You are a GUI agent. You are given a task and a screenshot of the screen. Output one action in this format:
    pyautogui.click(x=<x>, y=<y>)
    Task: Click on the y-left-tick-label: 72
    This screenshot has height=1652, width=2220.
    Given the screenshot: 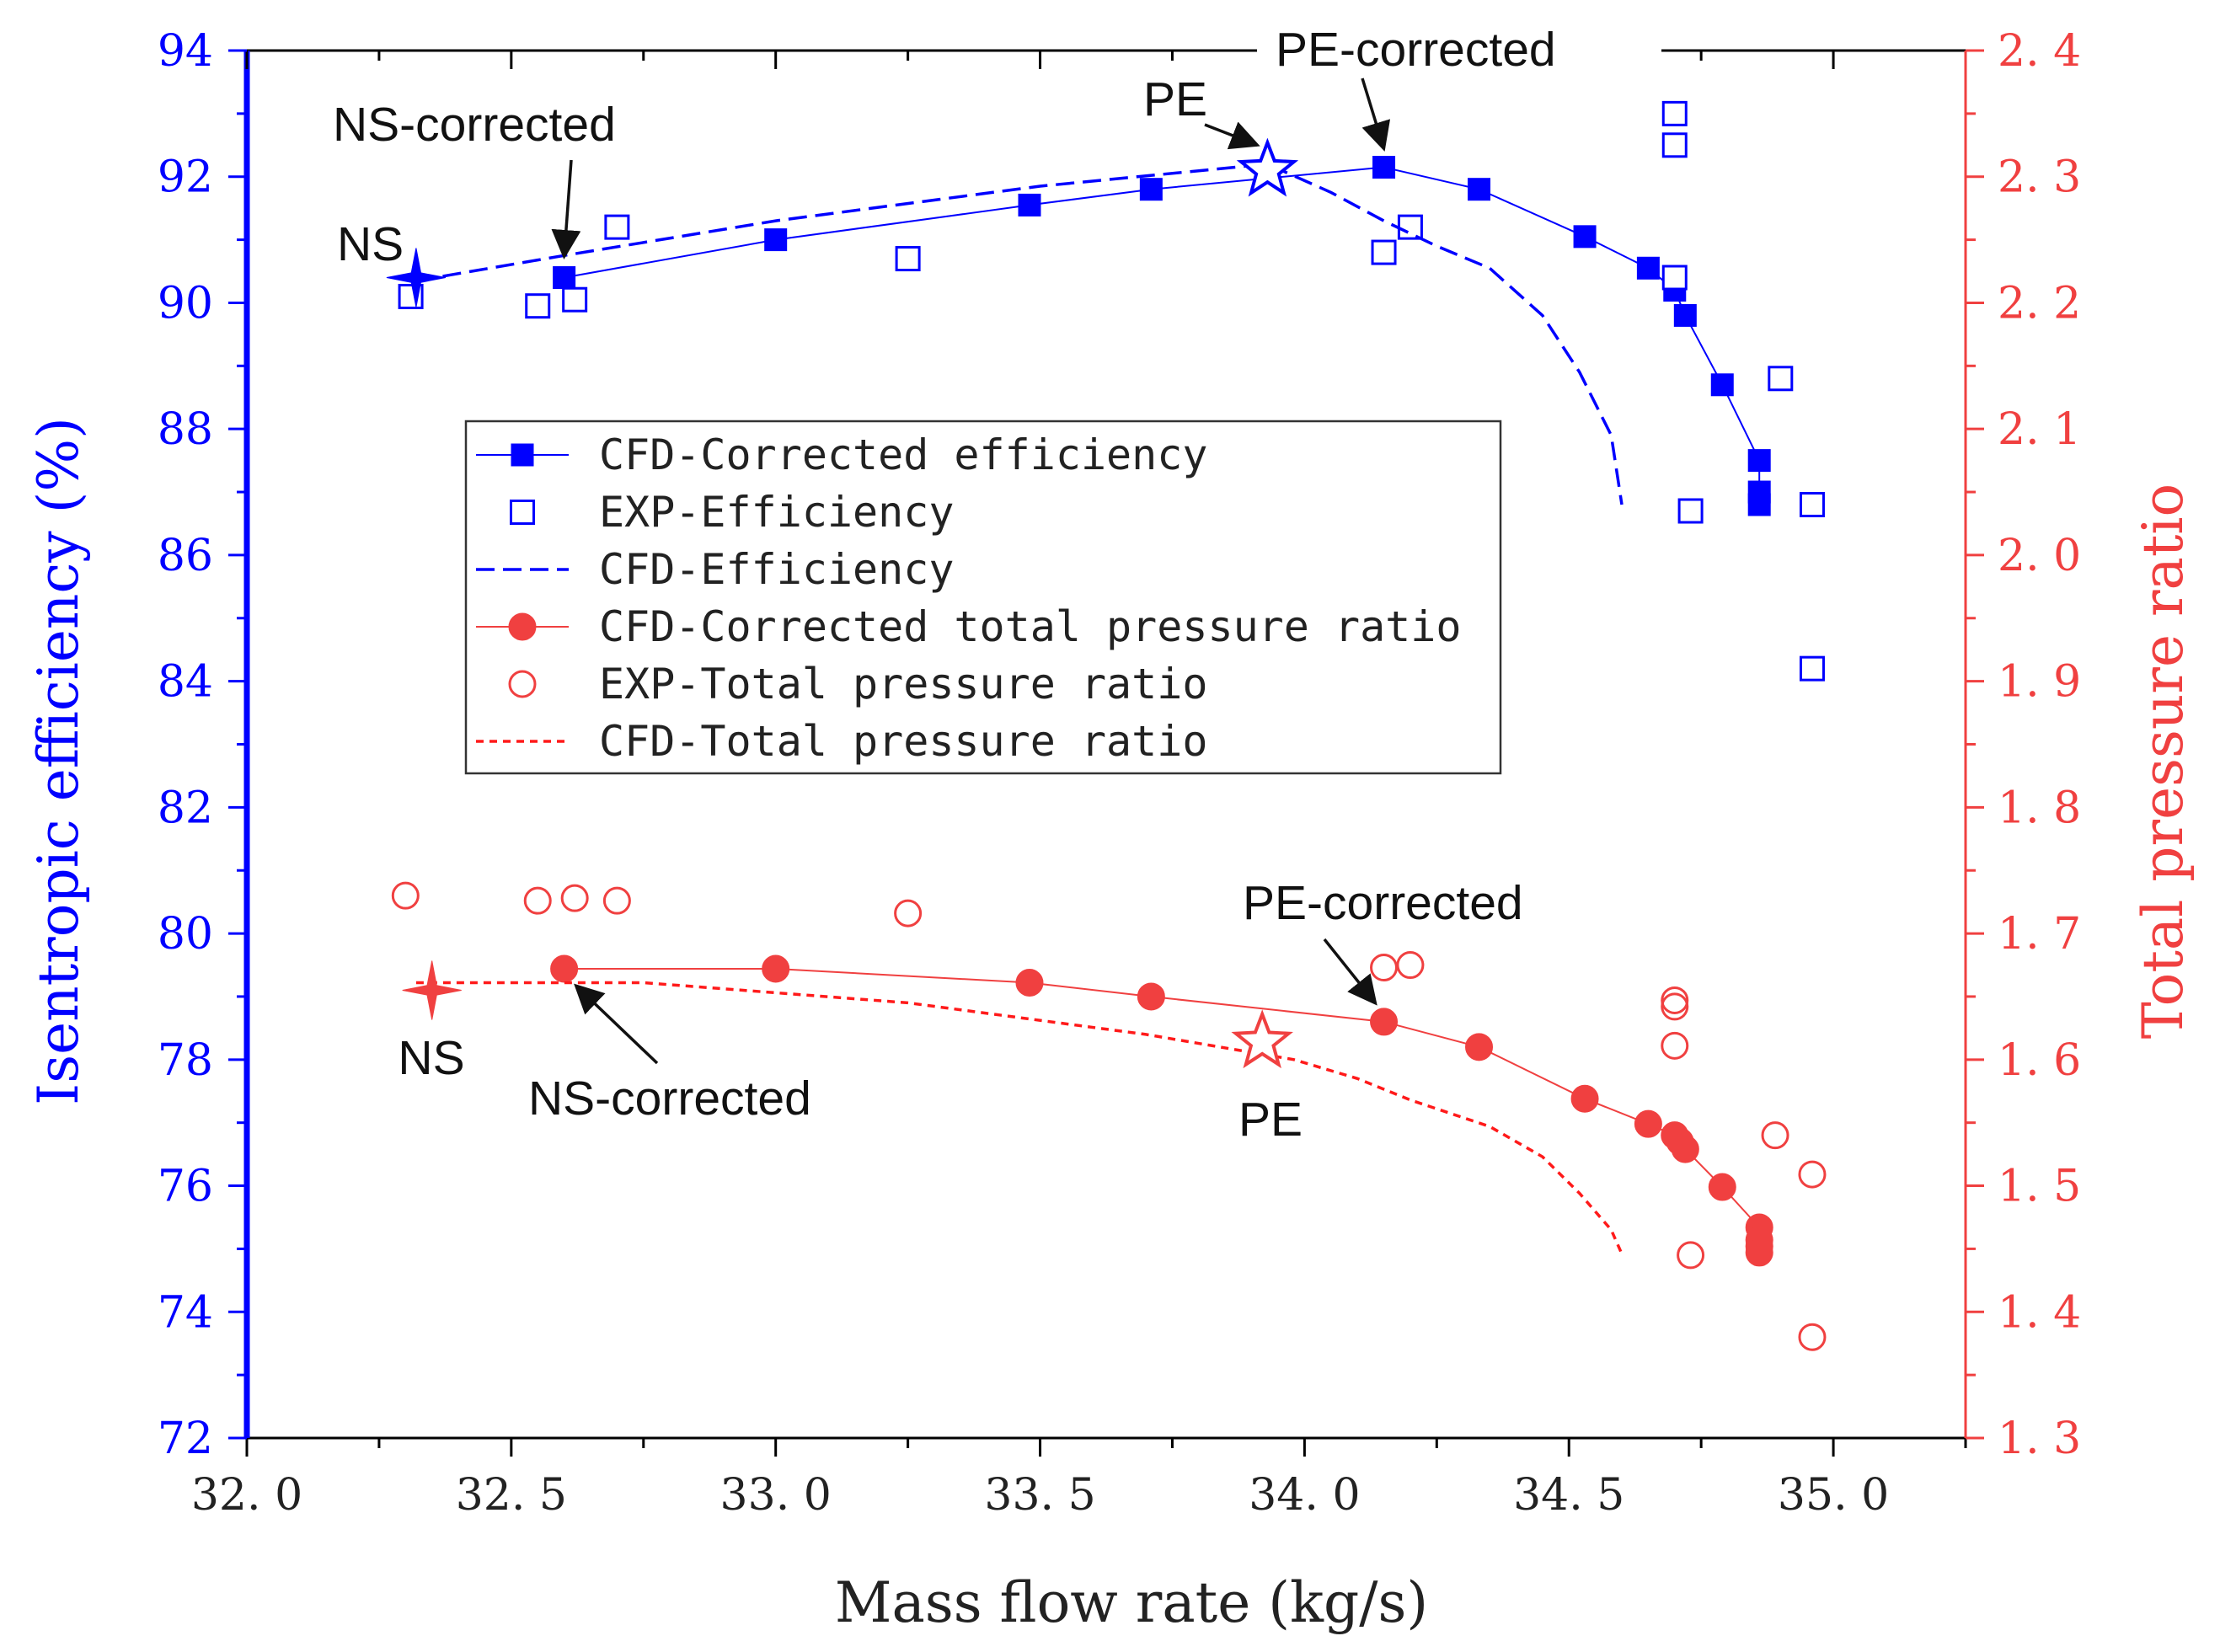 What is the action you would take?
    pyautogui.click(x=185, y=1439)
    